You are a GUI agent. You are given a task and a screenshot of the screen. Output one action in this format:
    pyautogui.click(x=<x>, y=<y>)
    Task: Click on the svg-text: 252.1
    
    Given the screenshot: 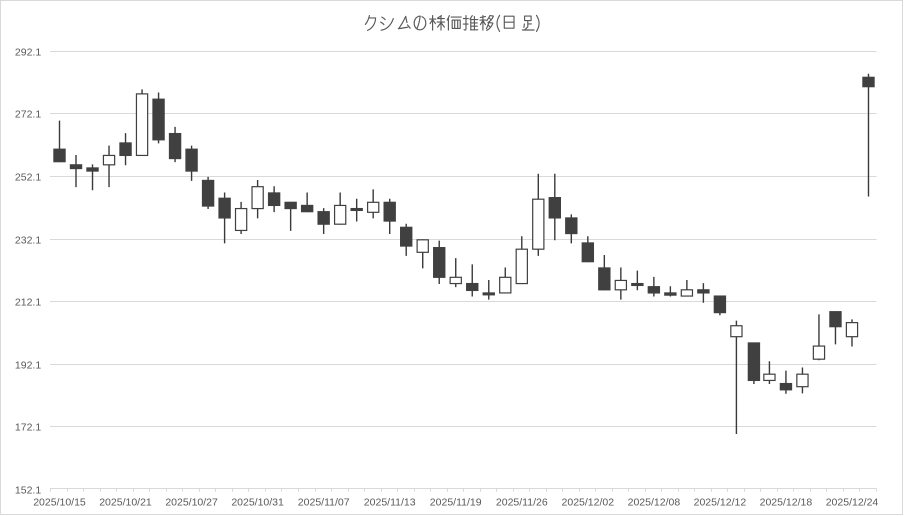 What is the action you would take?
    pyautogui.click(x=28, y=177)
    